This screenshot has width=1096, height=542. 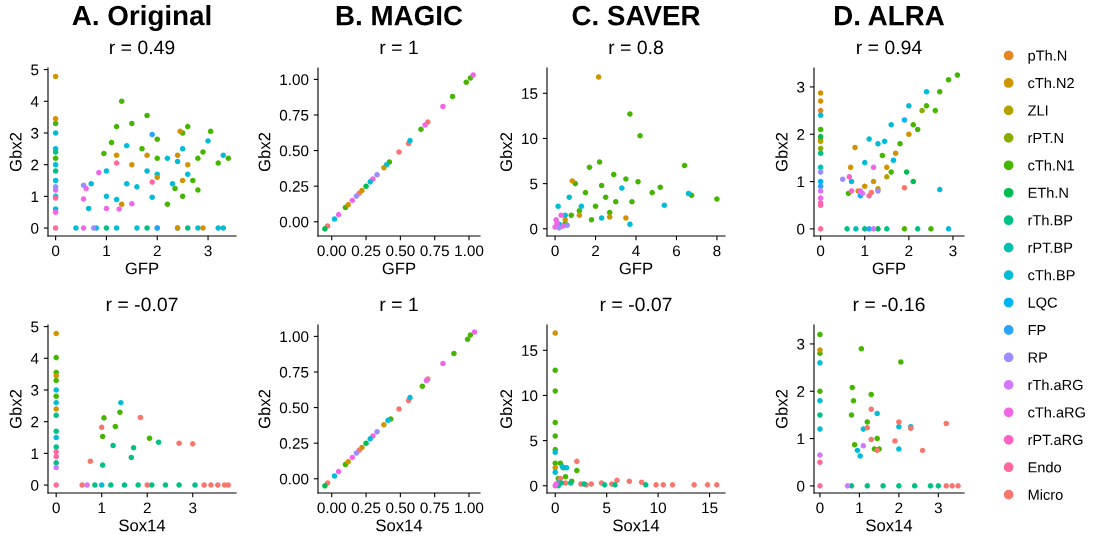 I want to click on legend-label: cTh.aRG, so click(x=1056, y=412).